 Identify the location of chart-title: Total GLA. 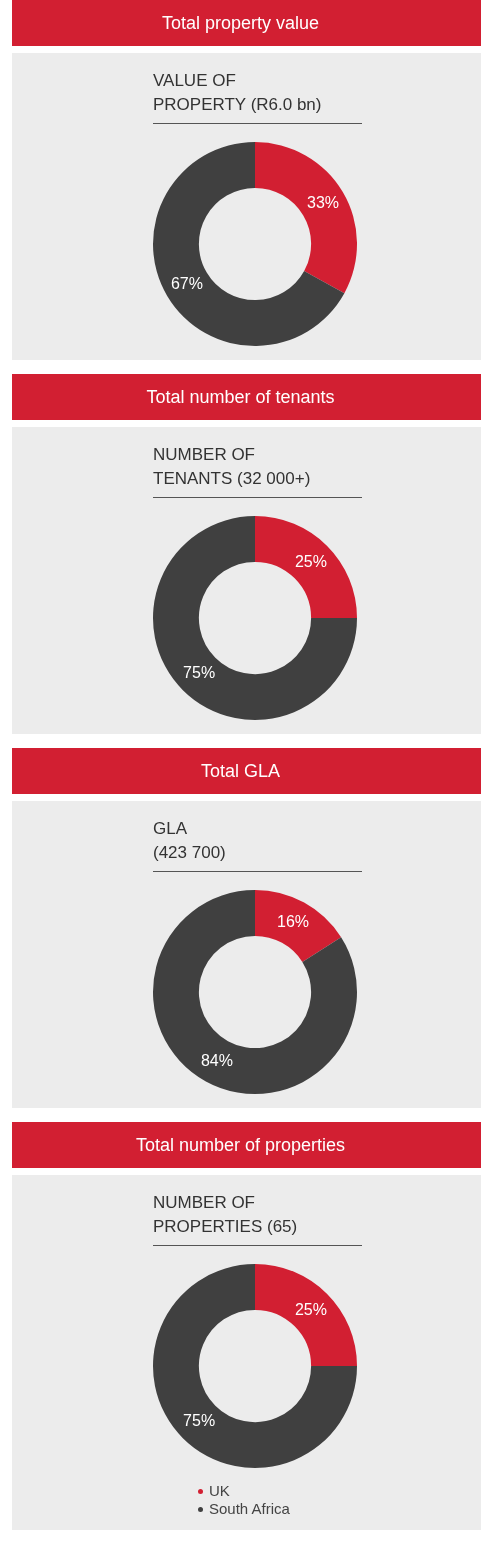
(246, 771).